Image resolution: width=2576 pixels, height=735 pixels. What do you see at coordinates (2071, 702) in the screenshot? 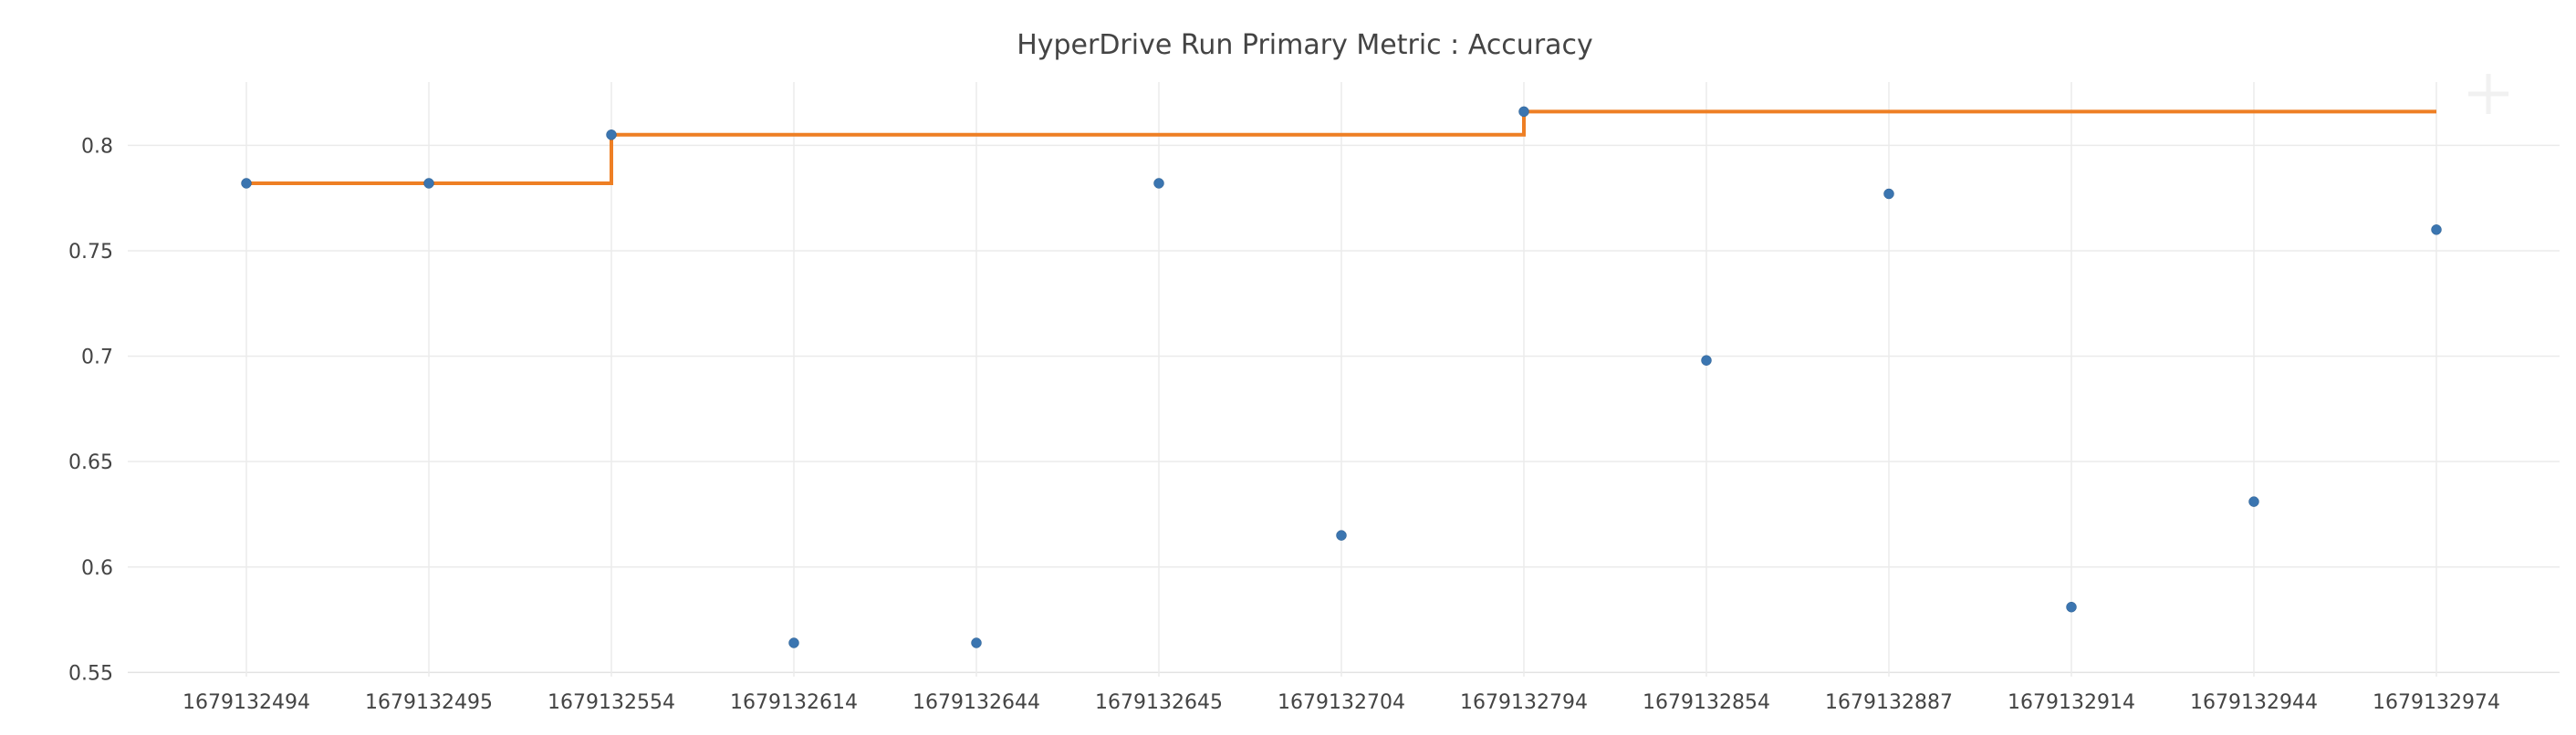
I see `x-tick-label: 1679132914` at bounding box center [2071, 702].